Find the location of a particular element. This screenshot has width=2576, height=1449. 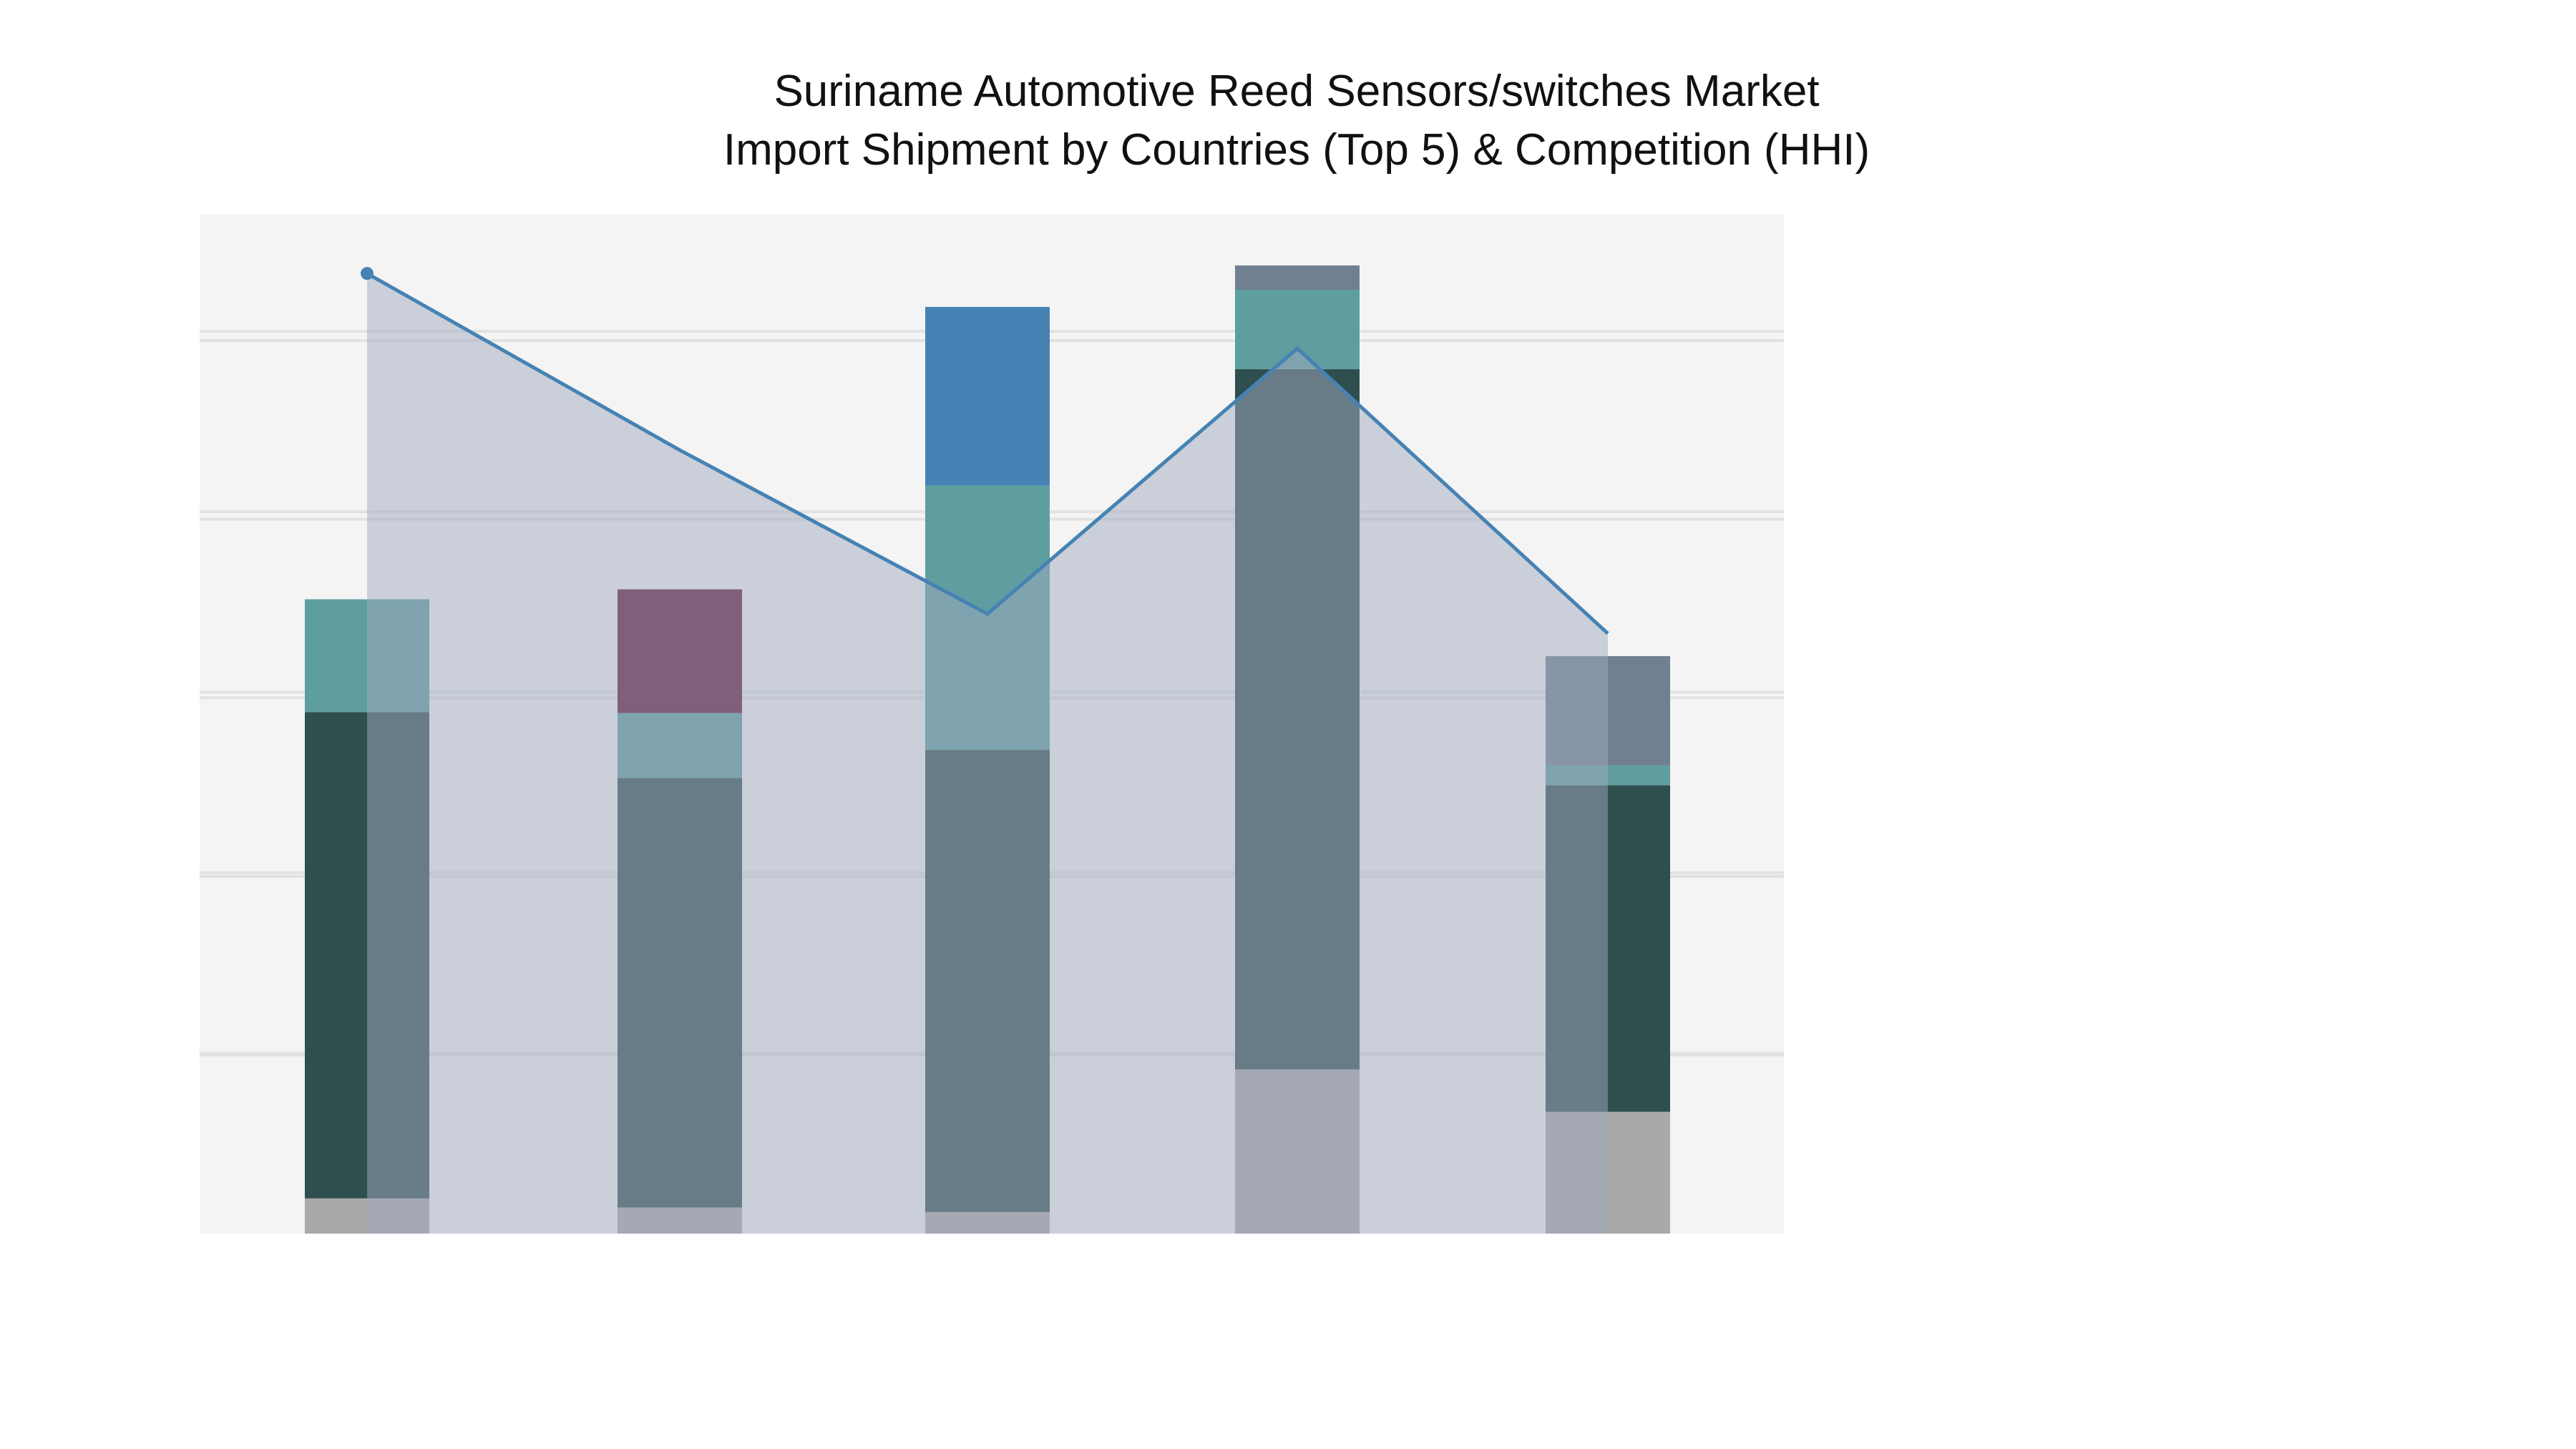

bar-segment-mexico is located at coordinates (987, 396).